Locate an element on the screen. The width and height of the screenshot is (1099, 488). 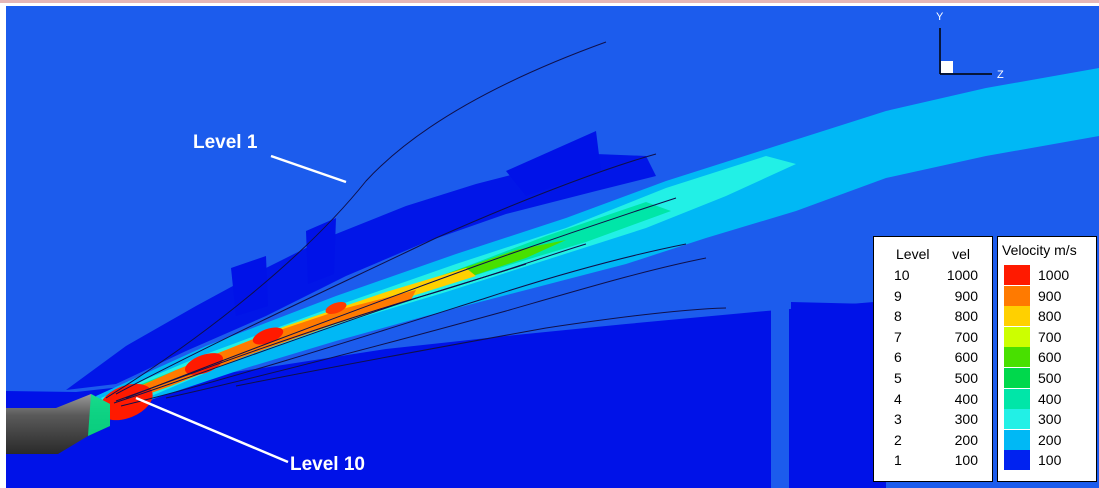
speckle-patch-b is located at coordinates (321, 251).